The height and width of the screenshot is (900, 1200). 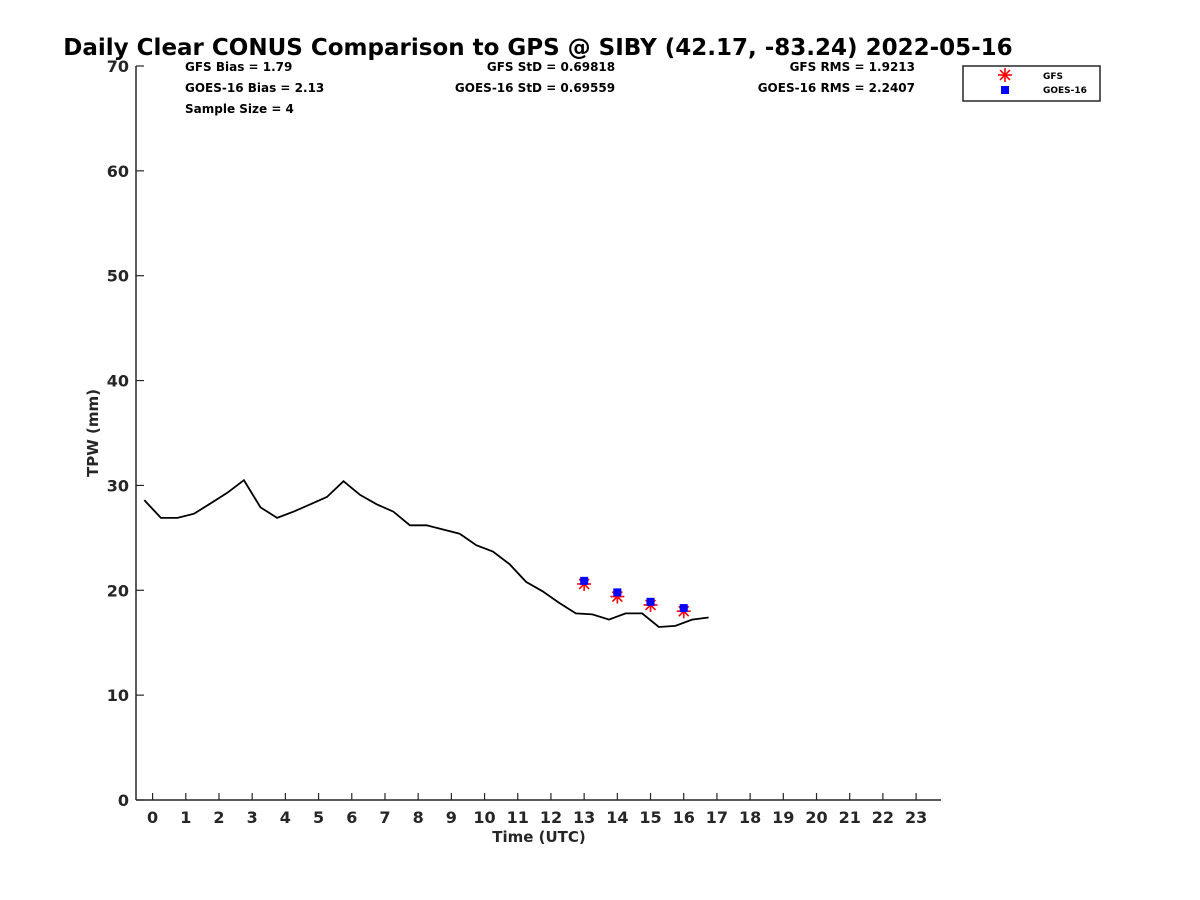 What do you see at coordinates (185, 817) in the screenshot?
I see `x-tick-label: 1` at bounding box center [185, 817].